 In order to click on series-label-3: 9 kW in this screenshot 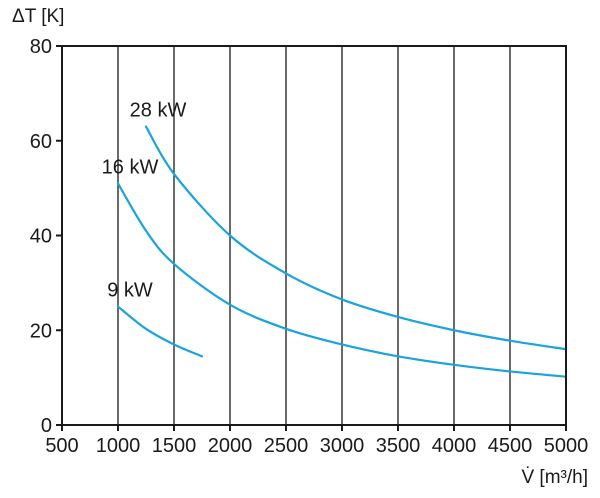, I will do `click(130, 291)`.